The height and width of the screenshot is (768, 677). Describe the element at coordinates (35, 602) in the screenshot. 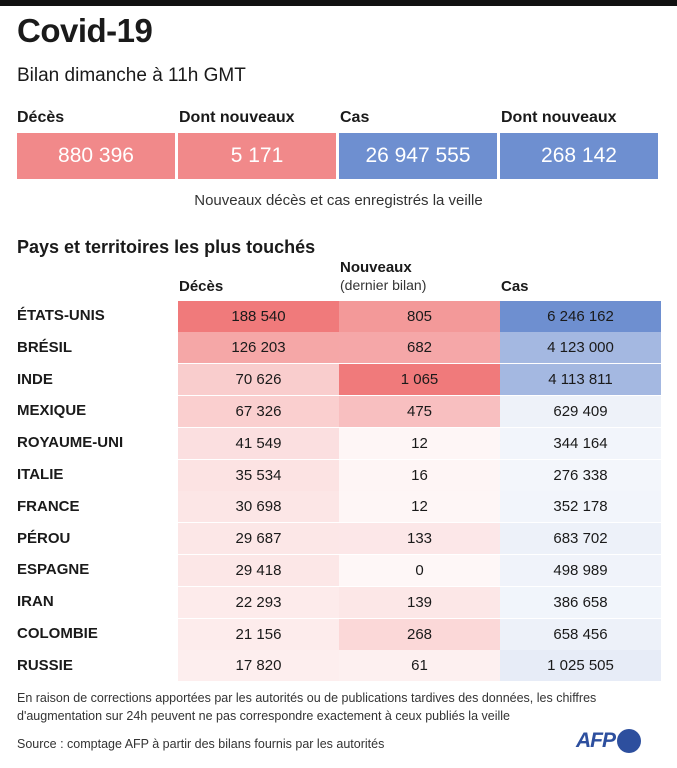

I see `country-label: IRAN` at that location.